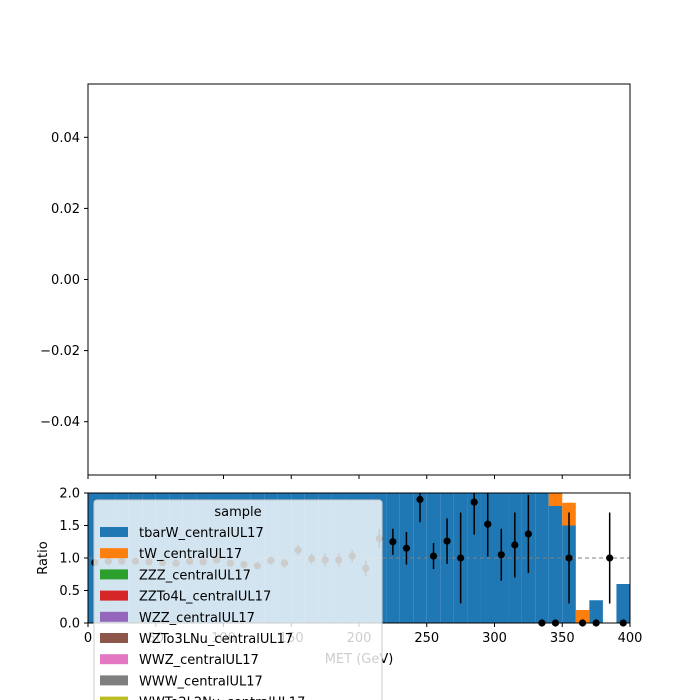 The image size is (700, 700). I want to click on main-y-tick-label: 0.02, so click(65, 209).